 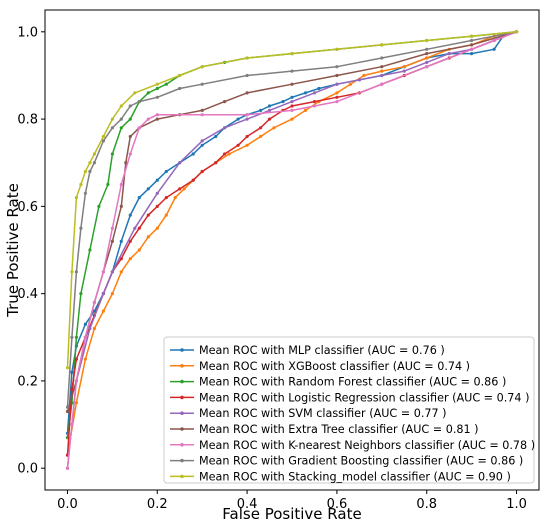 I want to click on x-tick-label: 0.6, so click(x=337, y=504).